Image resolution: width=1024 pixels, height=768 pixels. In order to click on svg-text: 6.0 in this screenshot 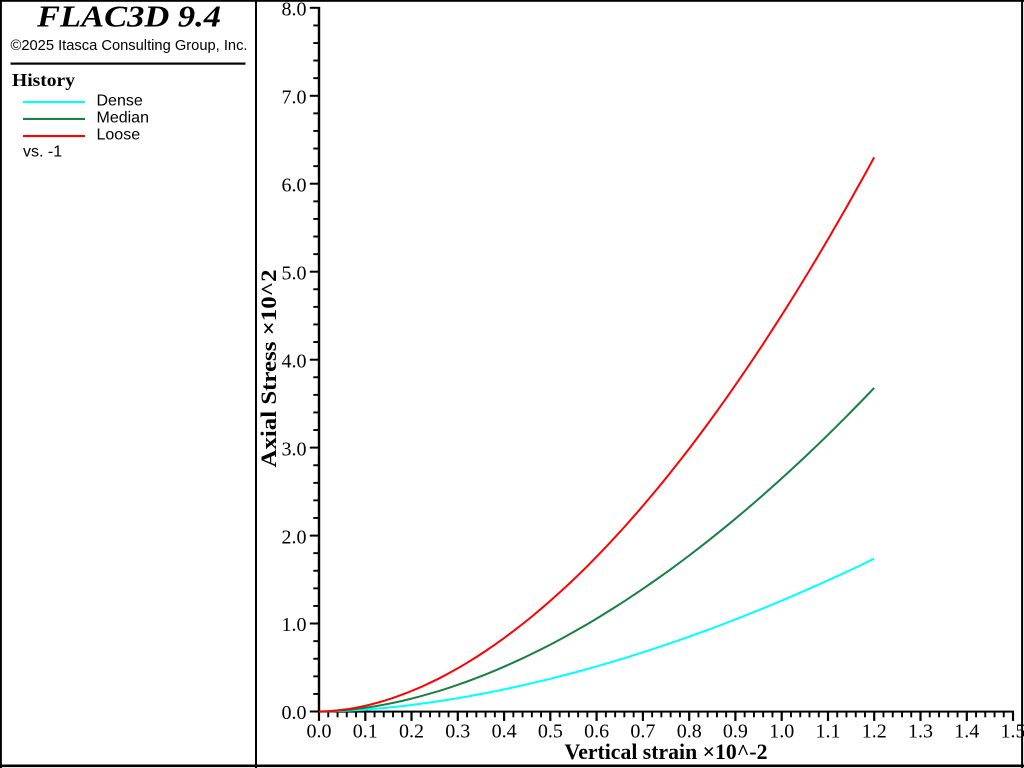, I will do `click(294, 185)`.